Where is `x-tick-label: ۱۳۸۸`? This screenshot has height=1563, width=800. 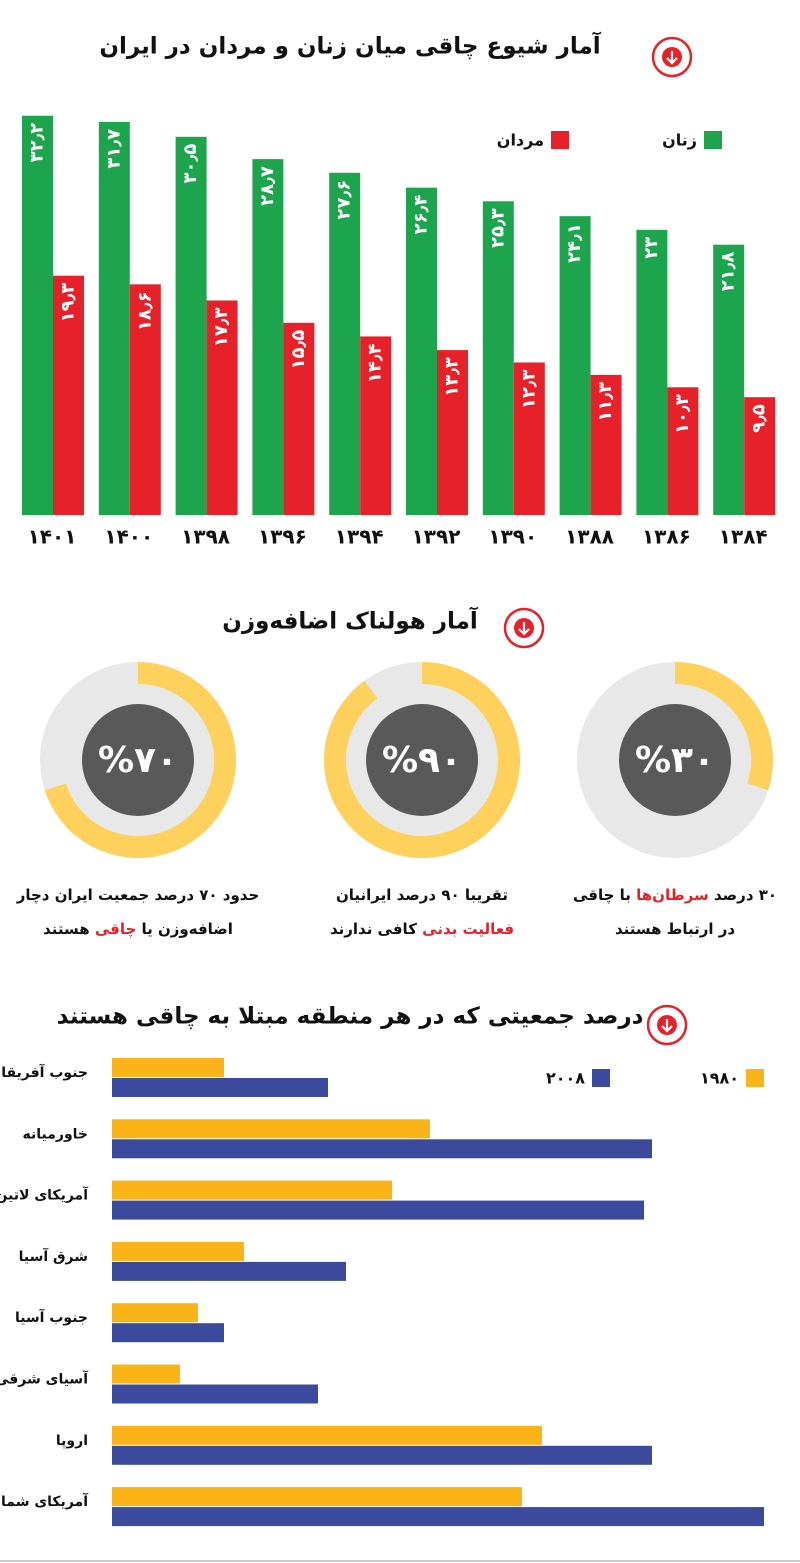 x-tick-label: ۱۳۸۸ is located at coordinates (589, 537).